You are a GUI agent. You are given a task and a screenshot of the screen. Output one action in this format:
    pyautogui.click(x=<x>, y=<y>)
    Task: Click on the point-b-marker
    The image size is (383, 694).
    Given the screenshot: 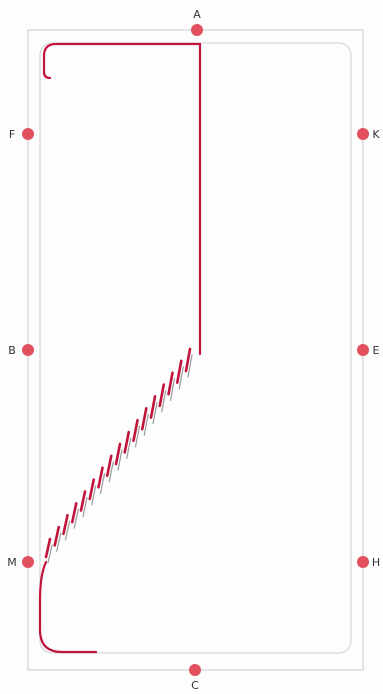 What is the action you would take?
    pyautogui.click(x=28, y=350)
    